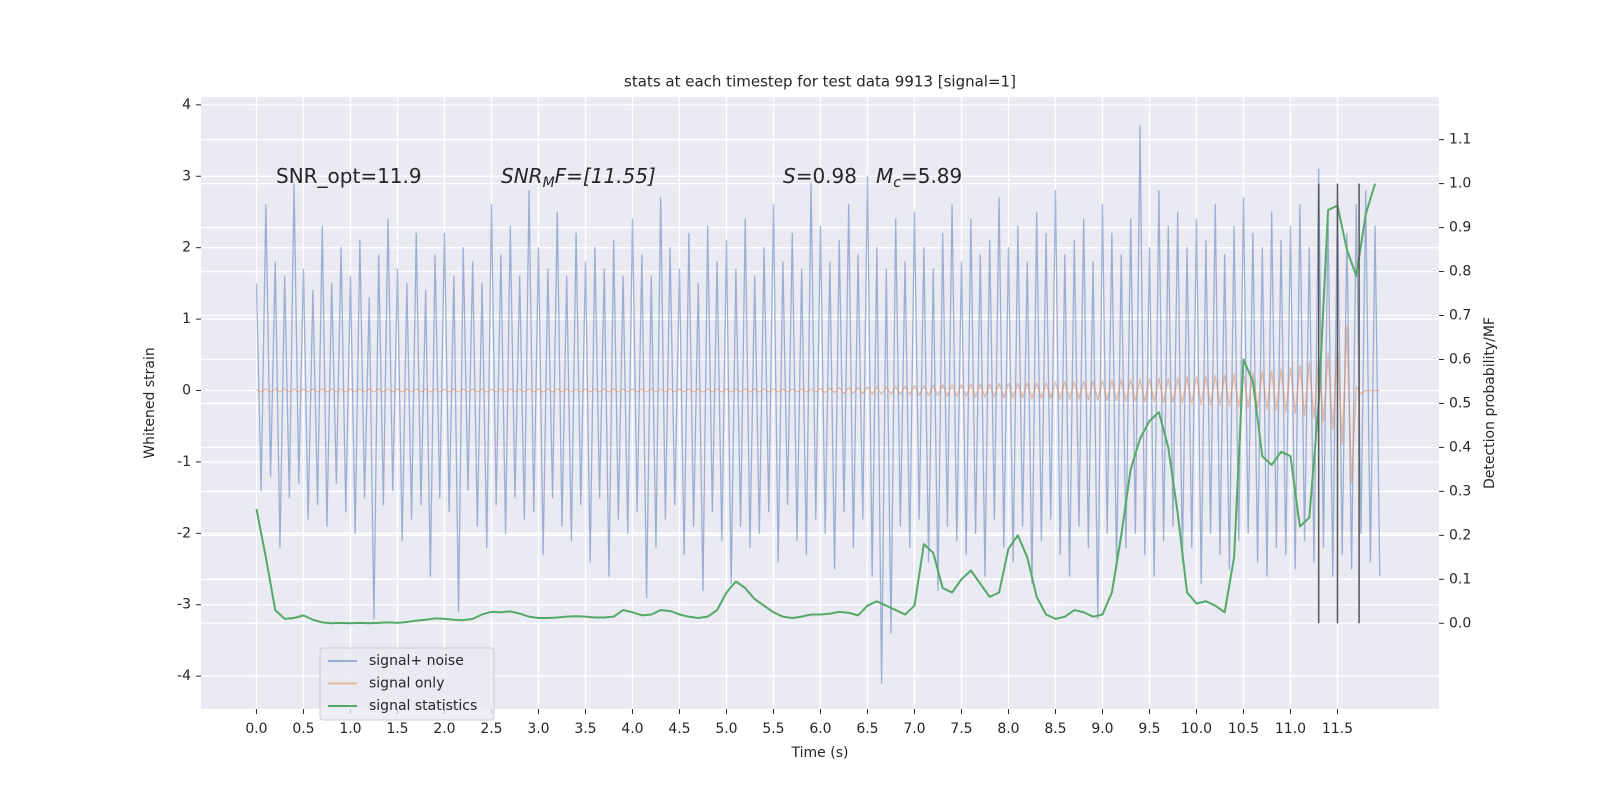 This screenshot has height=800, width=1600. What do you see at coordinates (397, 729) in the screenshot?
I see `x-tick-label: 1.5` at bounding box center [397, 729].